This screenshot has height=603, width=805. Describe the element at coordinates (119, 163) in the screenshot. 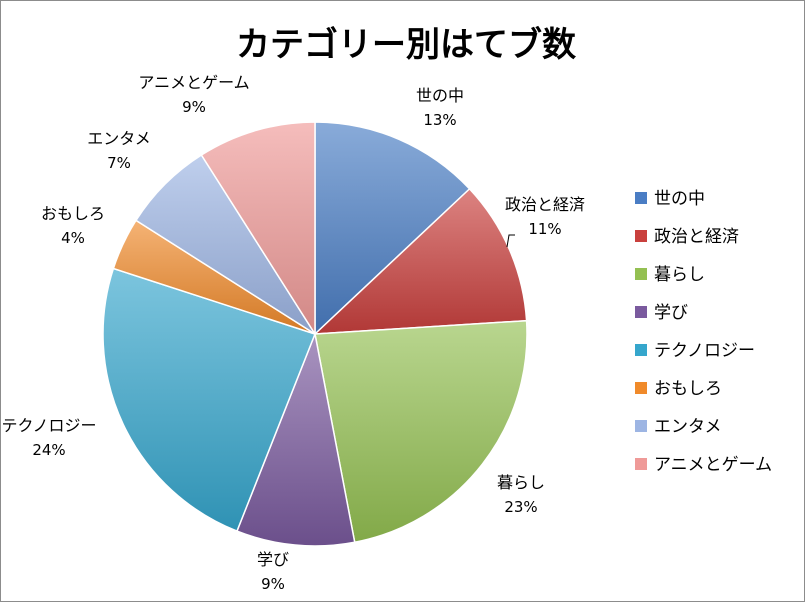

I see `slice-label-percent: 7%` at that location.